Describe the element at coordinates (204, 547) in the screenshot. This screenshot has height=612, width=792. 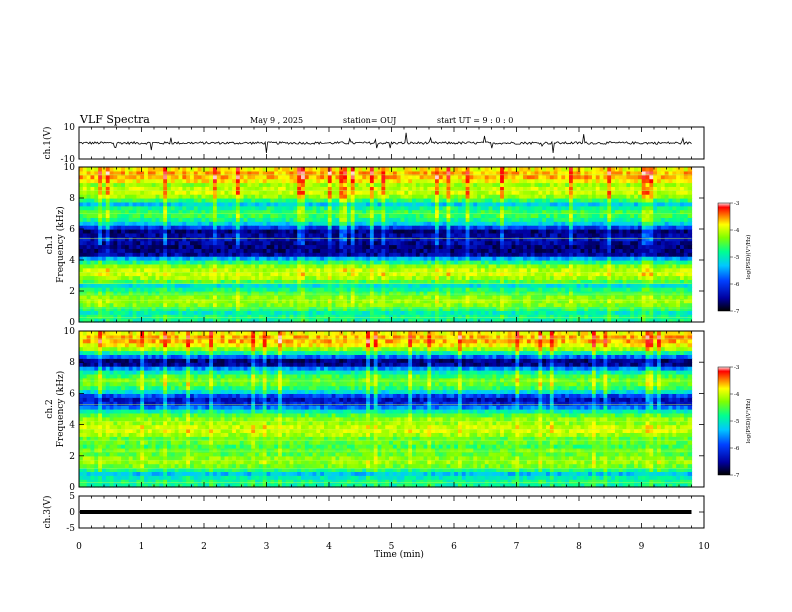
I see `x-tick-label: 2` at that location.